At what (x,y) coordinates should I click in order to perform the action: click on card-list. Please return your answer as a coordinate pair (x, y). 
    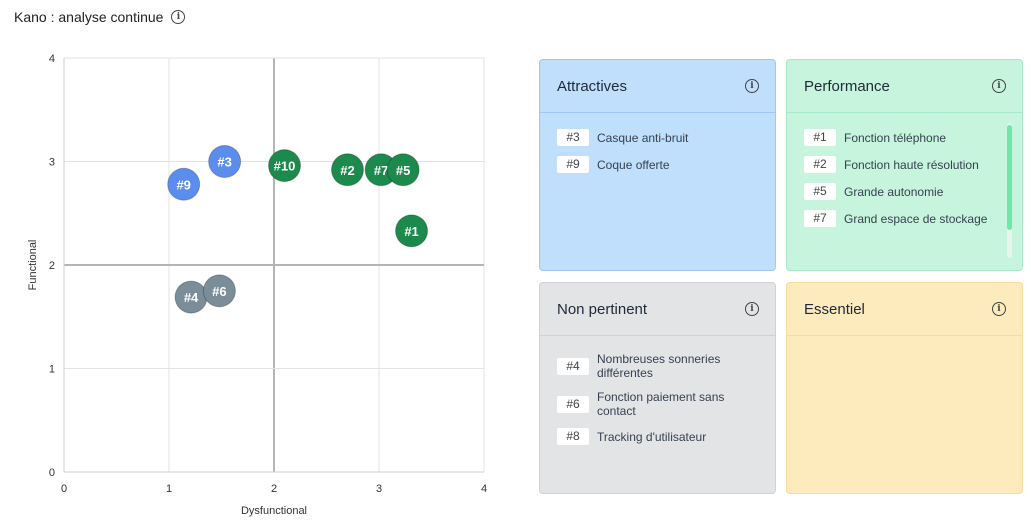
    Looking at the image, I should click on (904, 344).